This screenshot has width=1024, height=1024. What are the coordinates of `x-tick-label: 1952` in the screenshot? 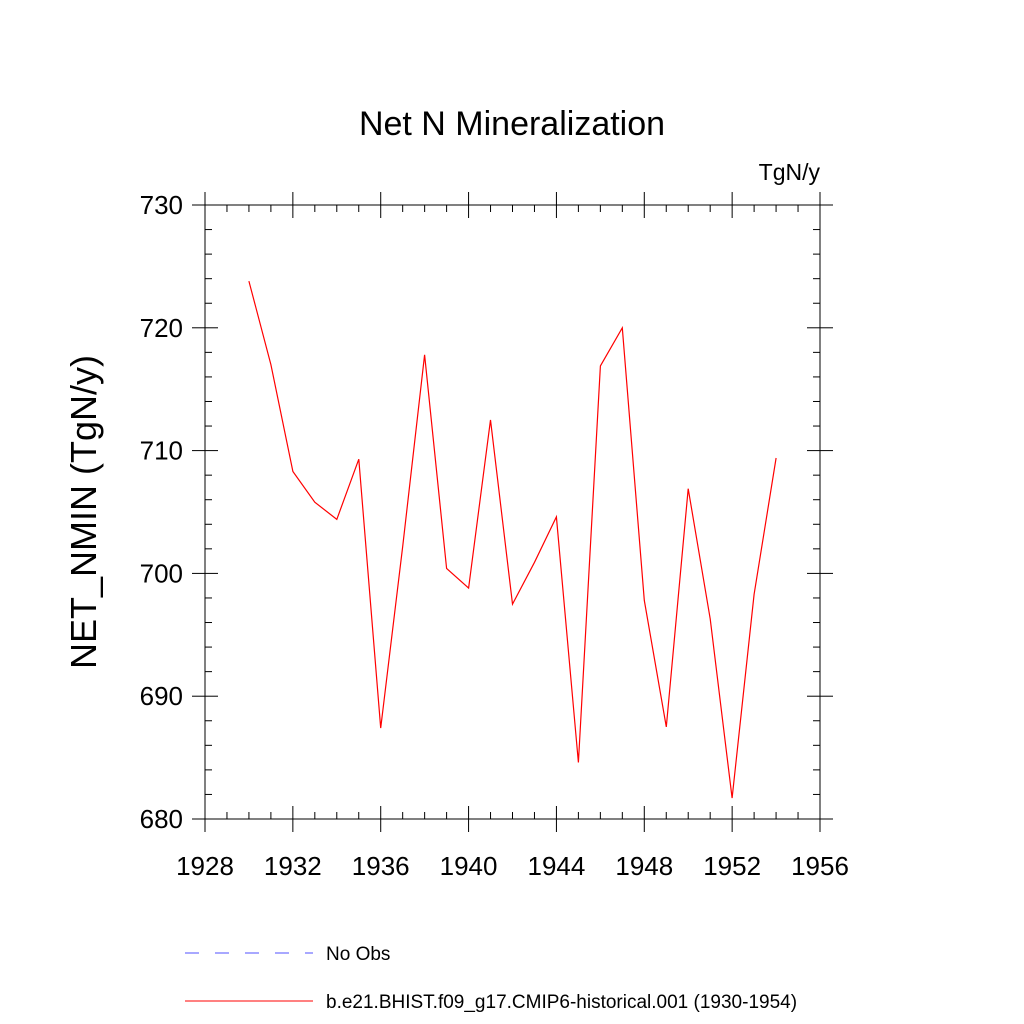 It's located at (732, 866).